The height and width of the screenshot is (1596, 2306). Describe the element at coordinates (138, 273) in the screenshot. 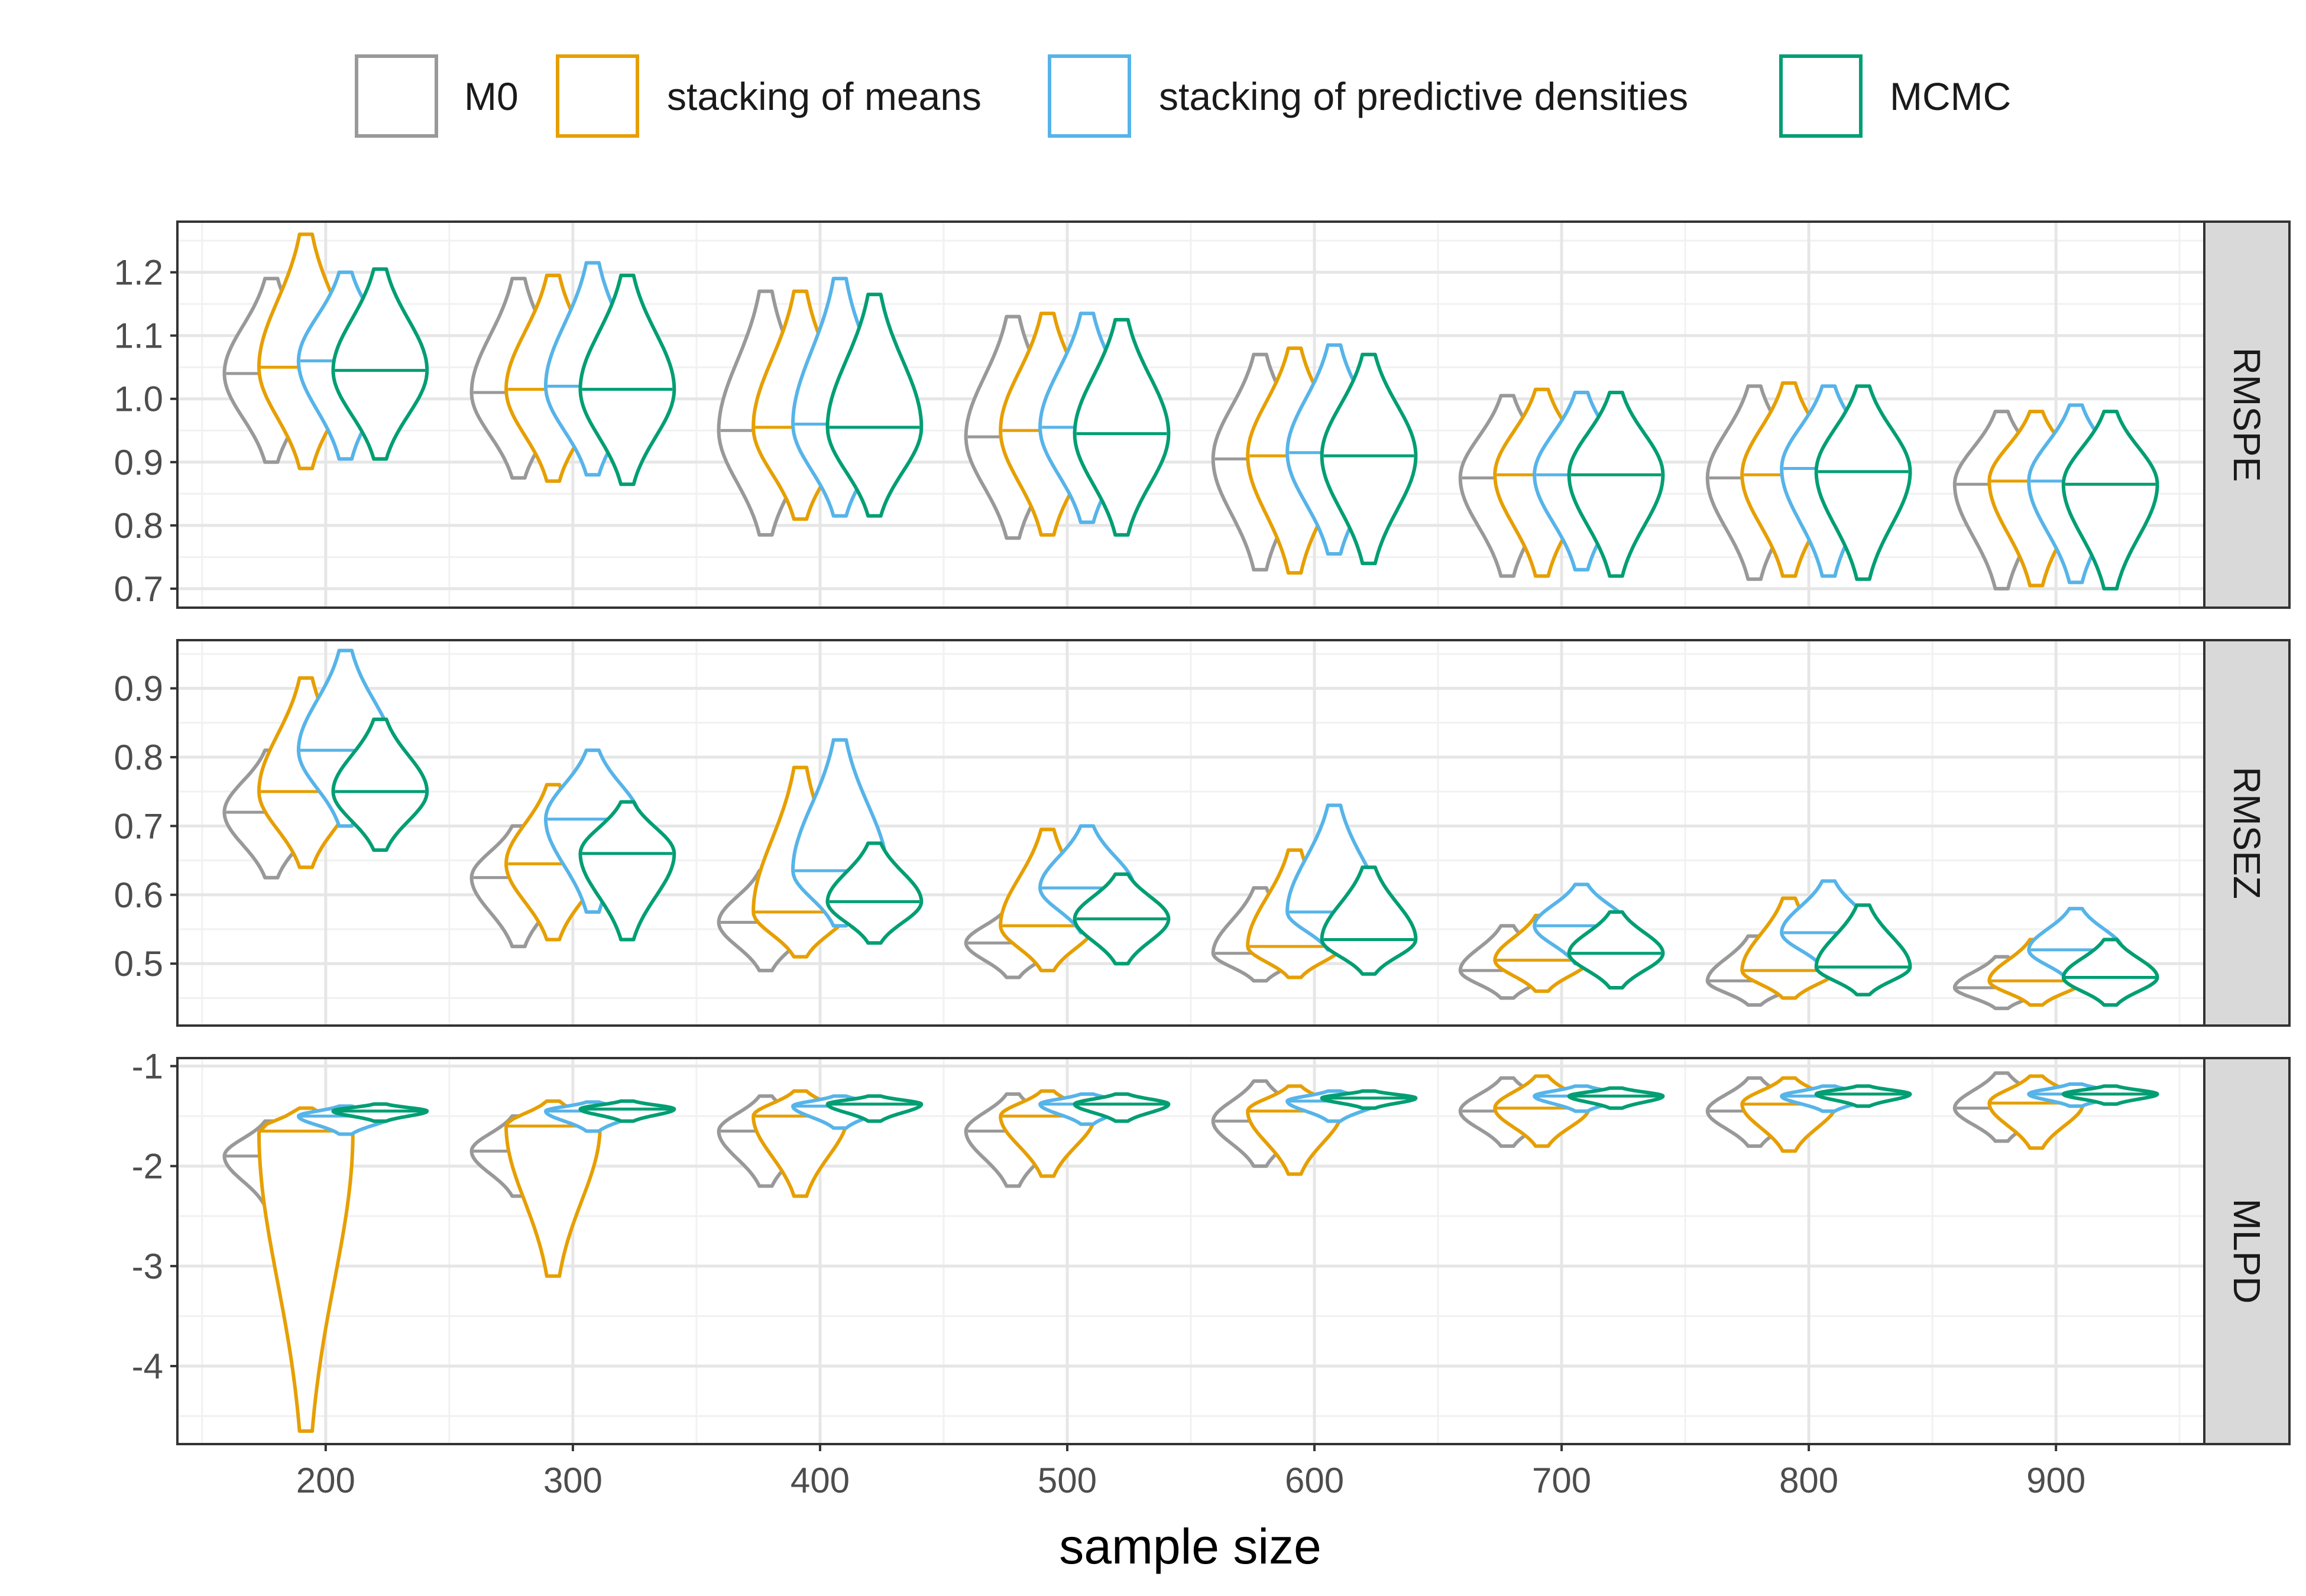

I see `y-tick-label: 1.2` at that location.